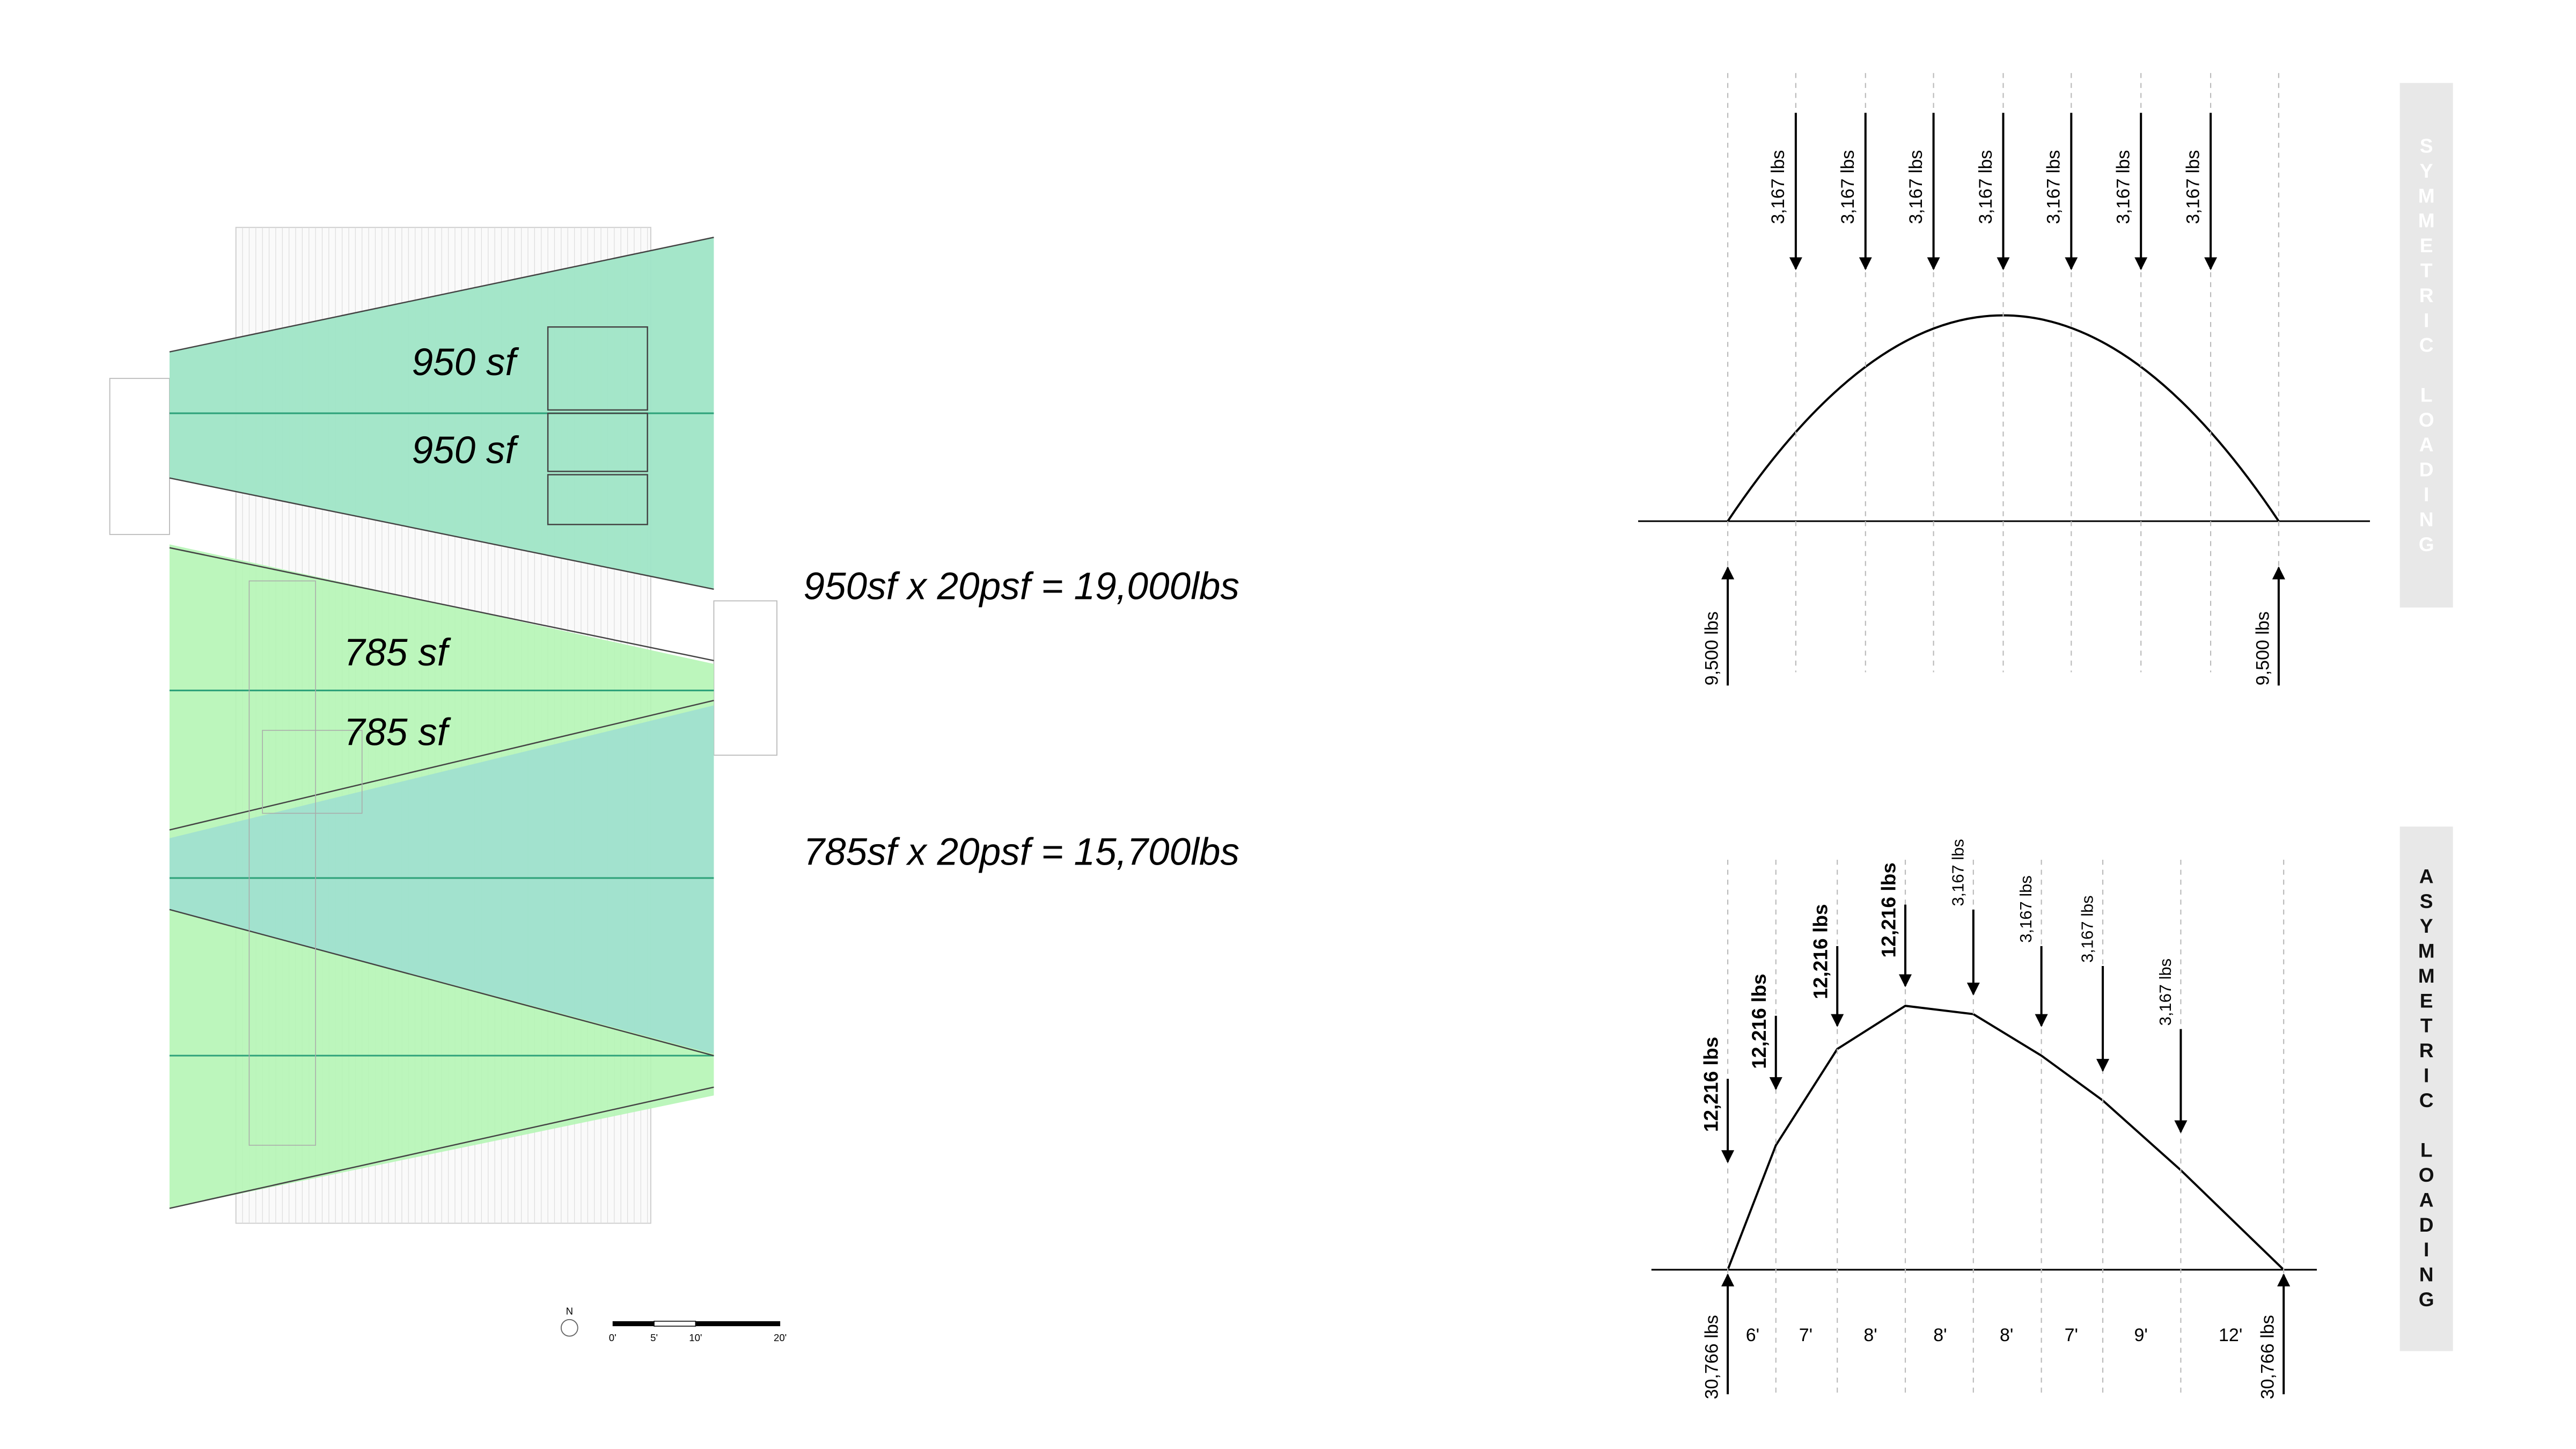 This screenshot has height=1449, width=2576. Describe the element at coordinates (2426, 1089) in the screenshot. I see `side-title: ASYMMETRIC LOADING` at that location.